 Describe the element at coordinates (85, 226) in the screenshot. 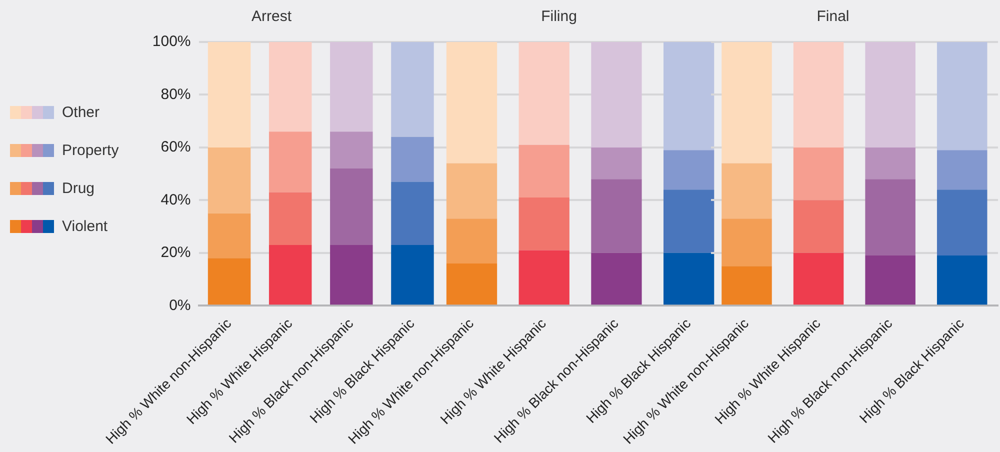

I see `legend-label: Violent` at that location.